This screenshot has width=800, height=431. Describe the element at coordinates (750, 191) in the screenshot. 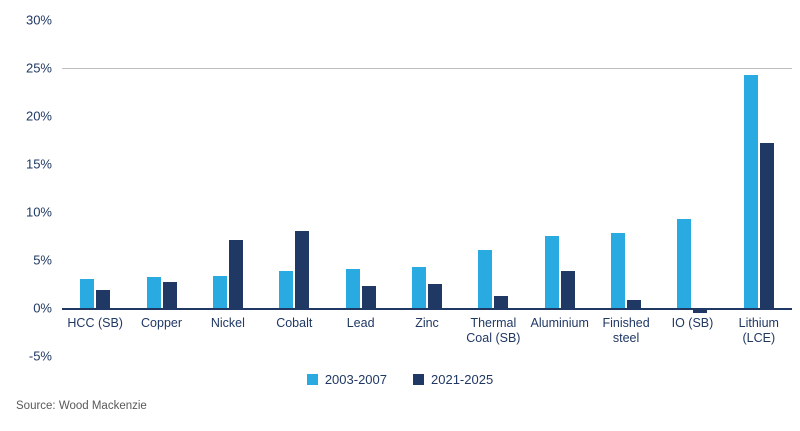

I see `bar-2003-2007-Lithium (LCE)` at that location.